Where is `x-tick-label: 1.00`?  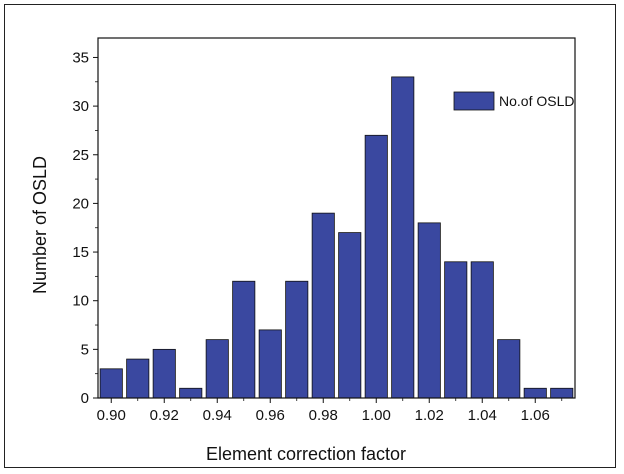 x-tick-label: 1.00 is located at coordinates (376, 415).